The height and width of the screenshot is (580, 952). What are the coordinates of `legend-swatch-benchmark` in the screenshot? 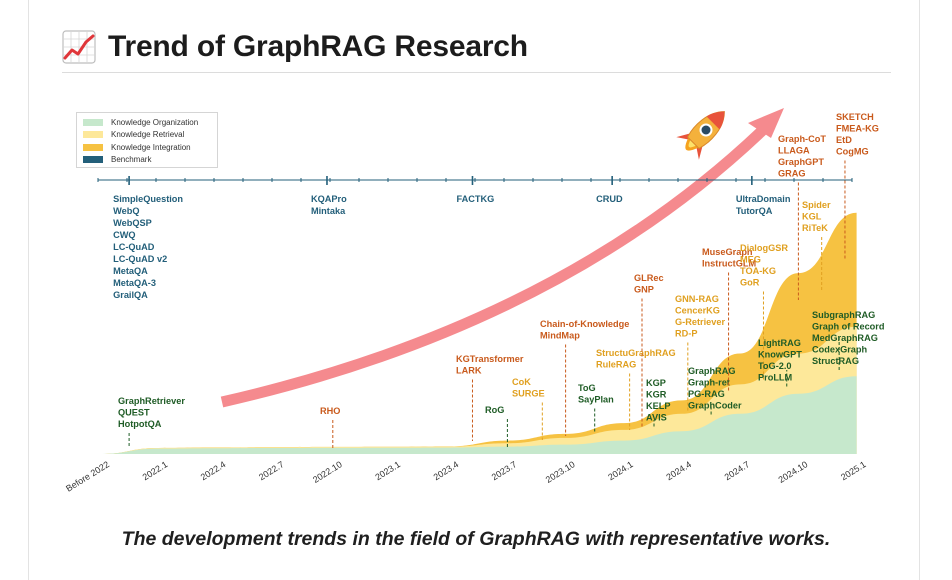 It's located at (93, 160).